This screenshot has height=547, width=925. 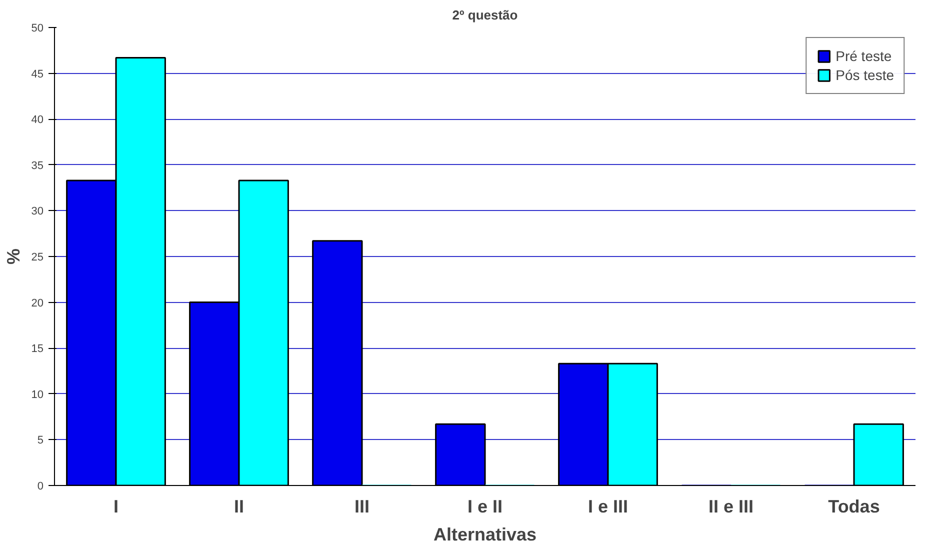 I want to click on y-axis-title: %, so click(x=13, y=256).